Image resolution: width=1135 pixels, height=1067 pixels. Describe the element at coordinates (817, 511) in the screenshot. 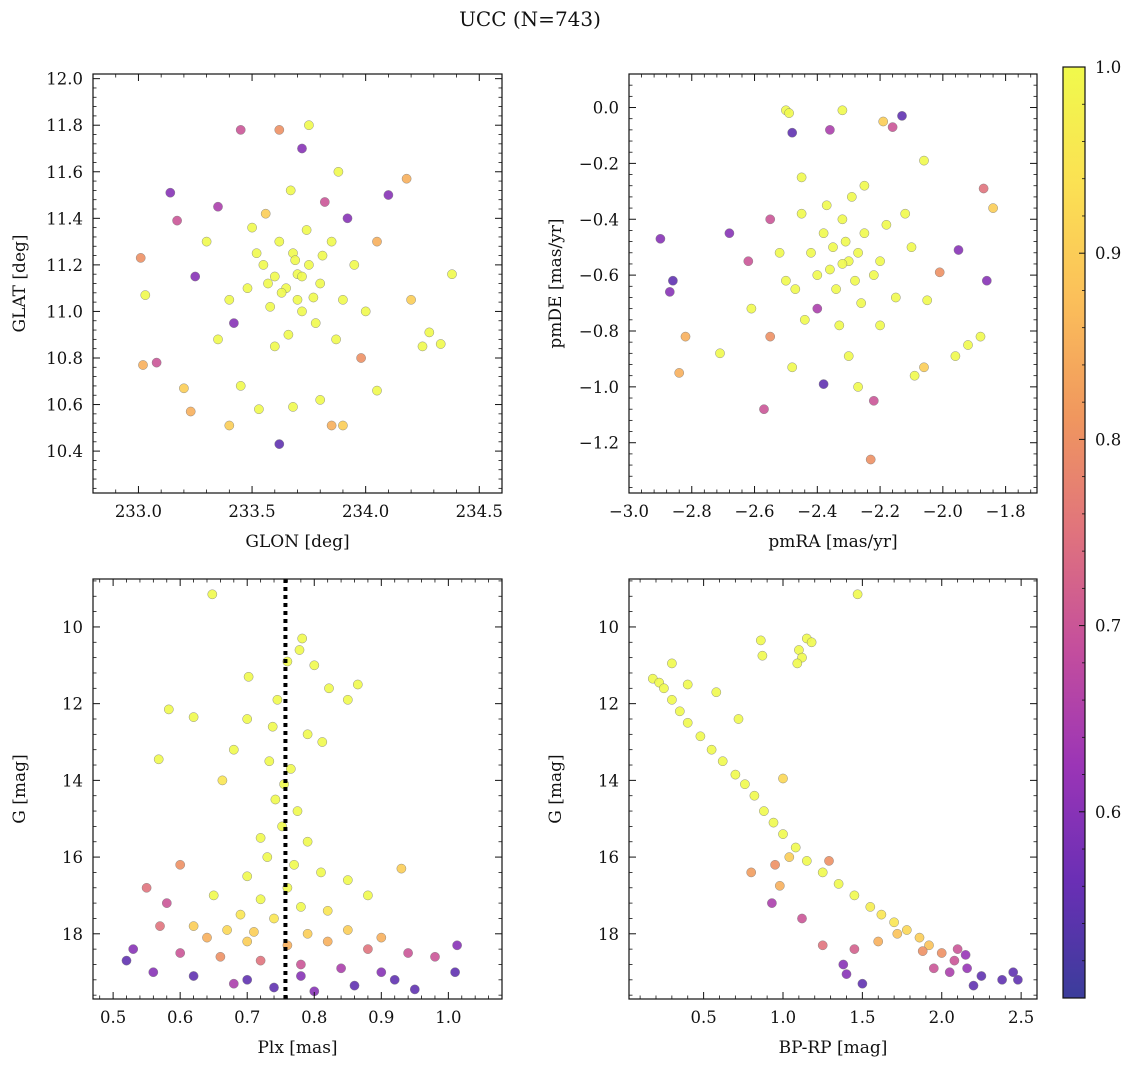

I see `x-tick-label: −2.4` at that location.